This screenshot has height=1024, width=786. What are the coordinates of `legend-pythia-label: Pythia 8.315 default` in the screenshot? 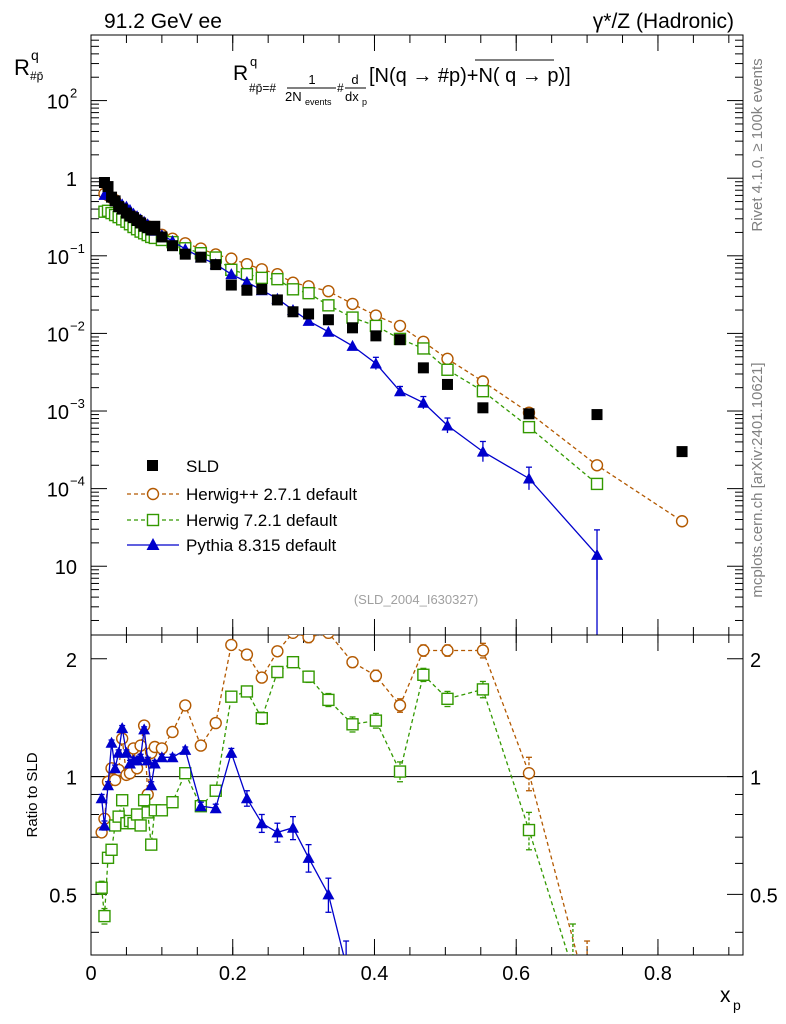 It's located at (261, 545).